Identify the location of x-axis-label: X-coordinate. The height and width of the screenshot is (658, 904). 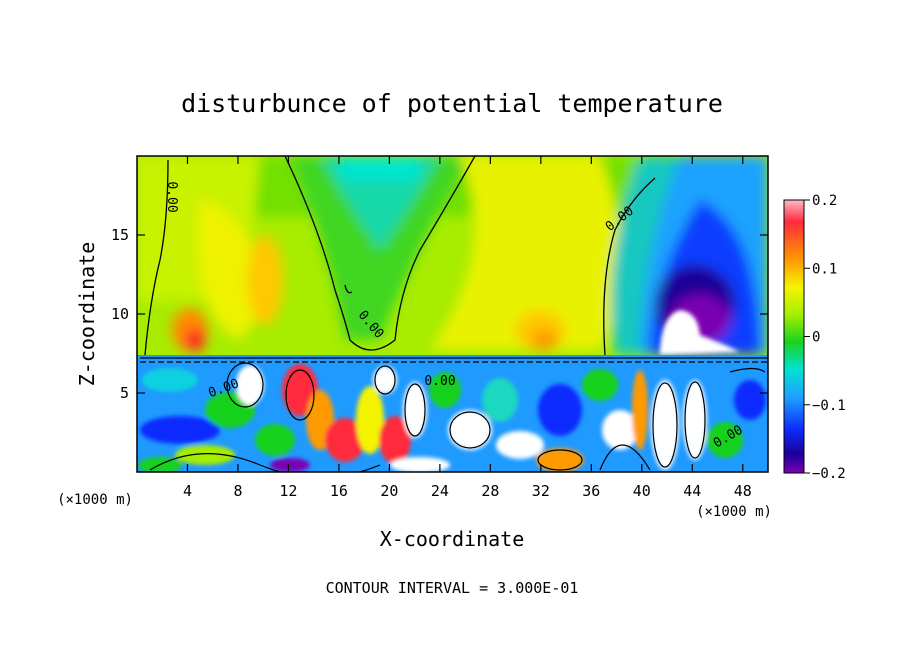
(452, 539).